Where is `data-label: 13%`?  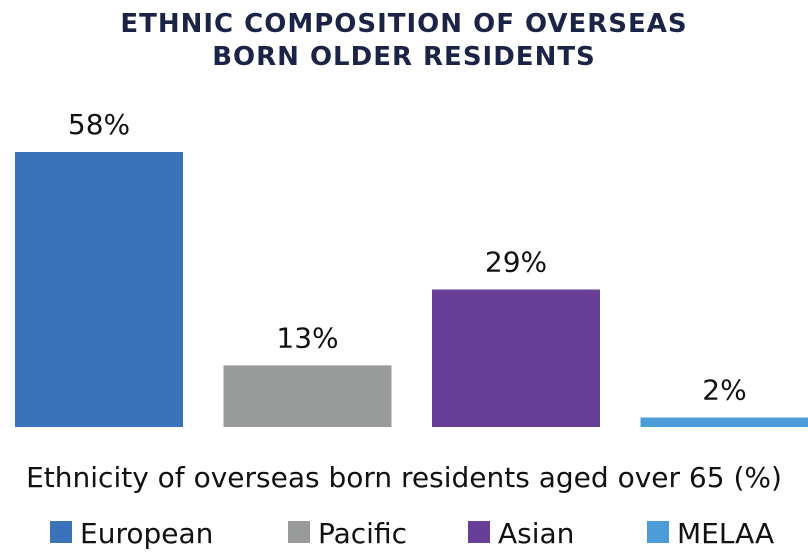 data-label: 13% is located at coordinates (307, 337).